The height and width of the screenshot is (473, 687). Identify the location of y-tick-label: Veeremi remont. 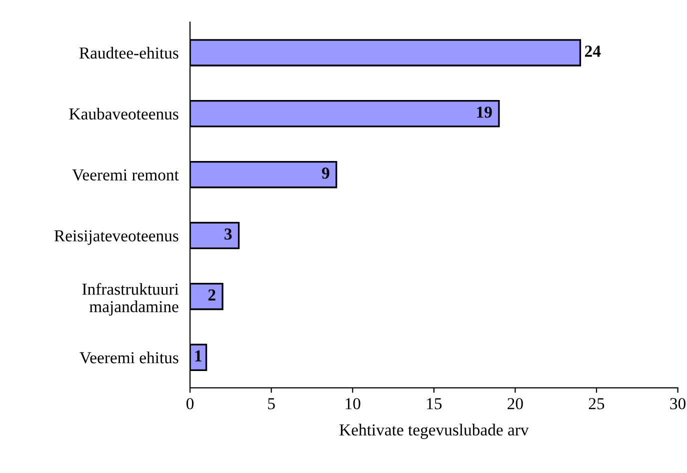
(125, 175).